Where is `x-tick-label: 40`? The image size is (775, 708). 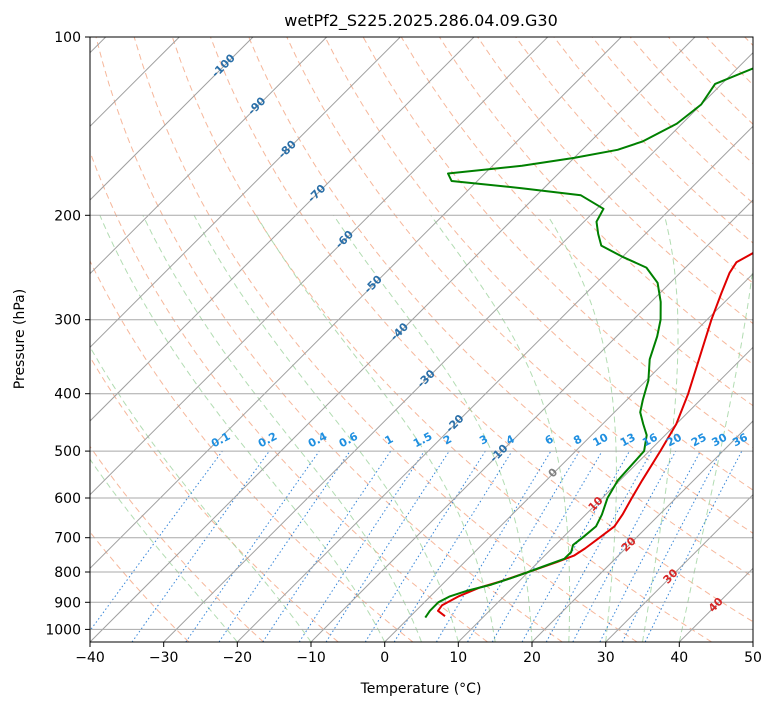
x-tick-label: 40 is located at coordinates (679, 658).